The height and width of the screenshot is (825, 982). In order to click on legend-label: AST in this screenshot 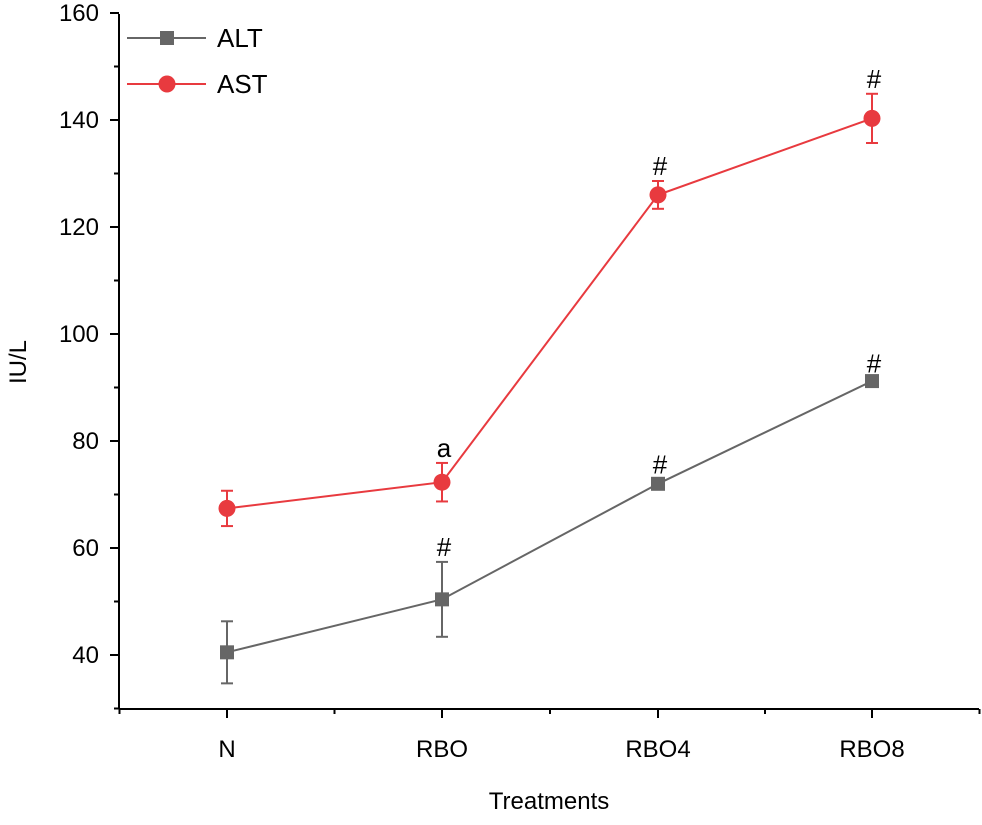, I will do `click(242, 84)`.